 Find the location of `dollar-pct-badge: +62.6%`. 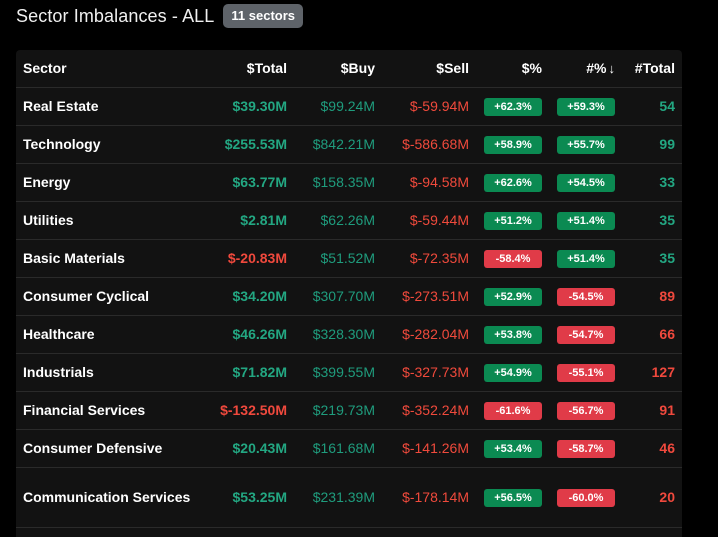

dollar-pct-badge: +62.6% is located at coordinates (513, 182).